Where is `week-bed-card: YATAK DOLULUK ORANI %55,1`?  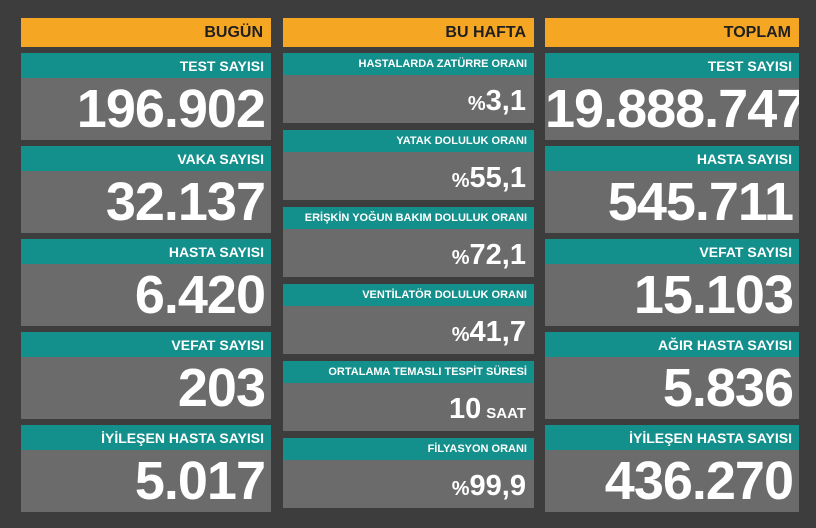 week-bed-card: YATAK DOLULUK ORANI %55,1 is located at coordinates (408, 165).